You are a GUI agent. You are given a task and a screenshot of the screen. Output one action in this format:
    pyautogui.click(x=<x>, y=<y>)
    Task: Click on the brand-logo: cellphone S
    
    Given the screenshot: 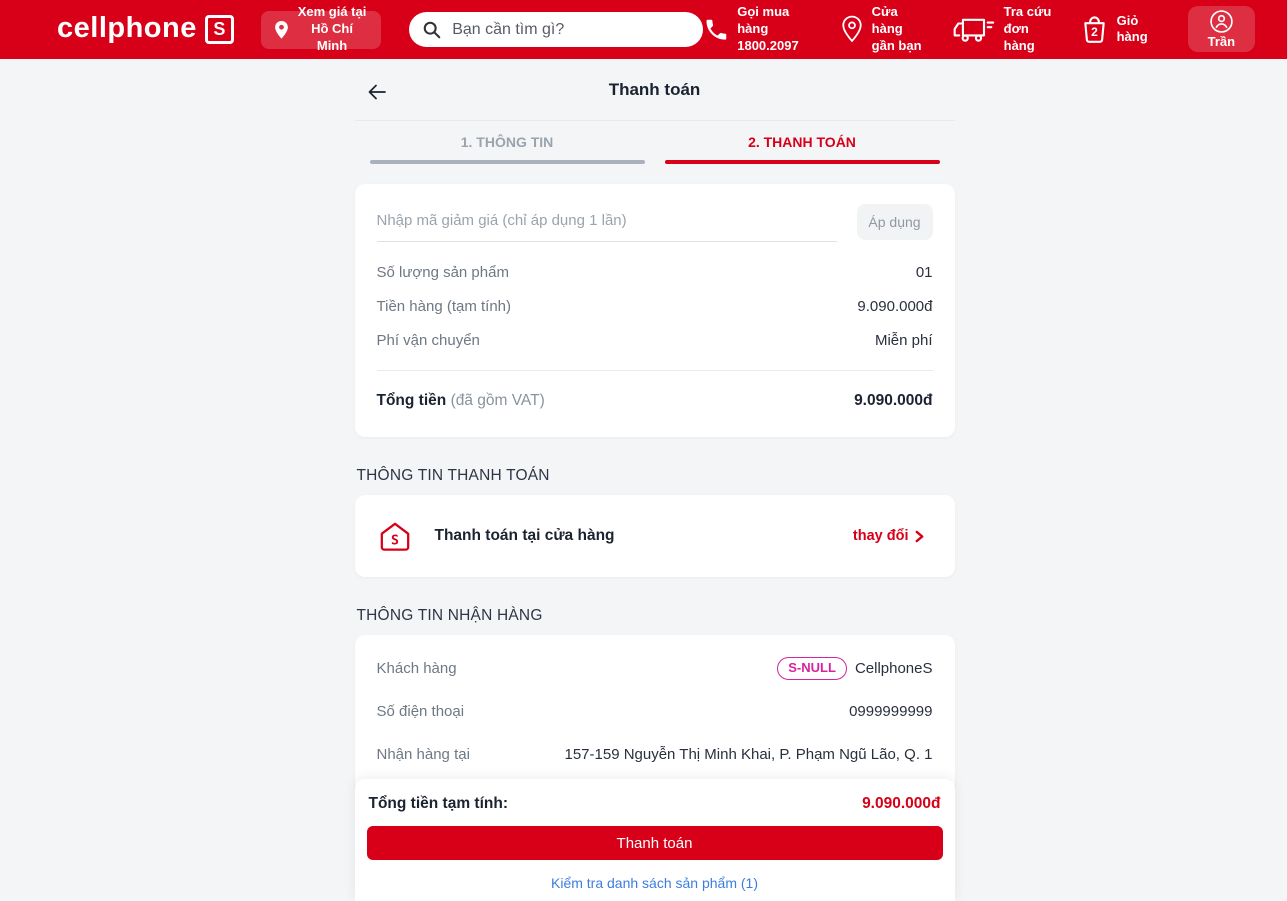 What is the action you would take?
    pyautogui.click(x=145, y=28)
    